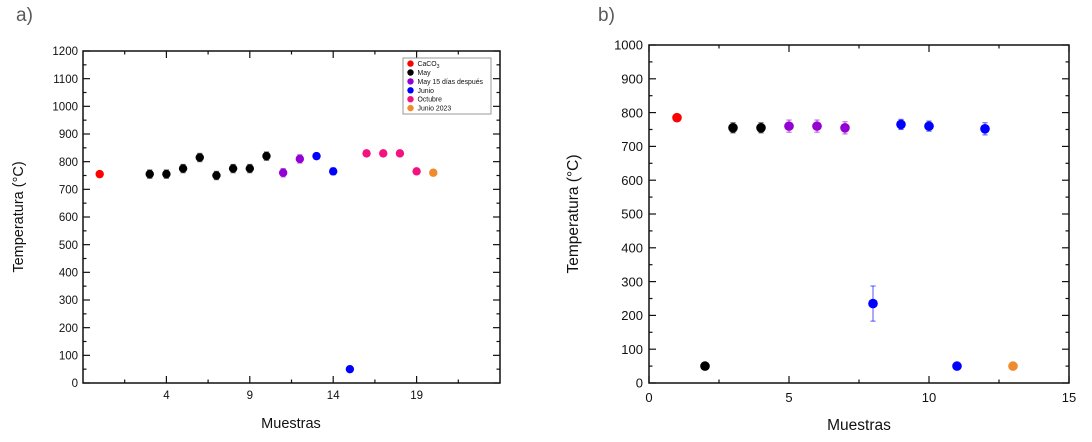  What do you see at coordinates (250, 396) in the screenshot?
I see `x-tick-label: 9` at bounding box center [250, 396].